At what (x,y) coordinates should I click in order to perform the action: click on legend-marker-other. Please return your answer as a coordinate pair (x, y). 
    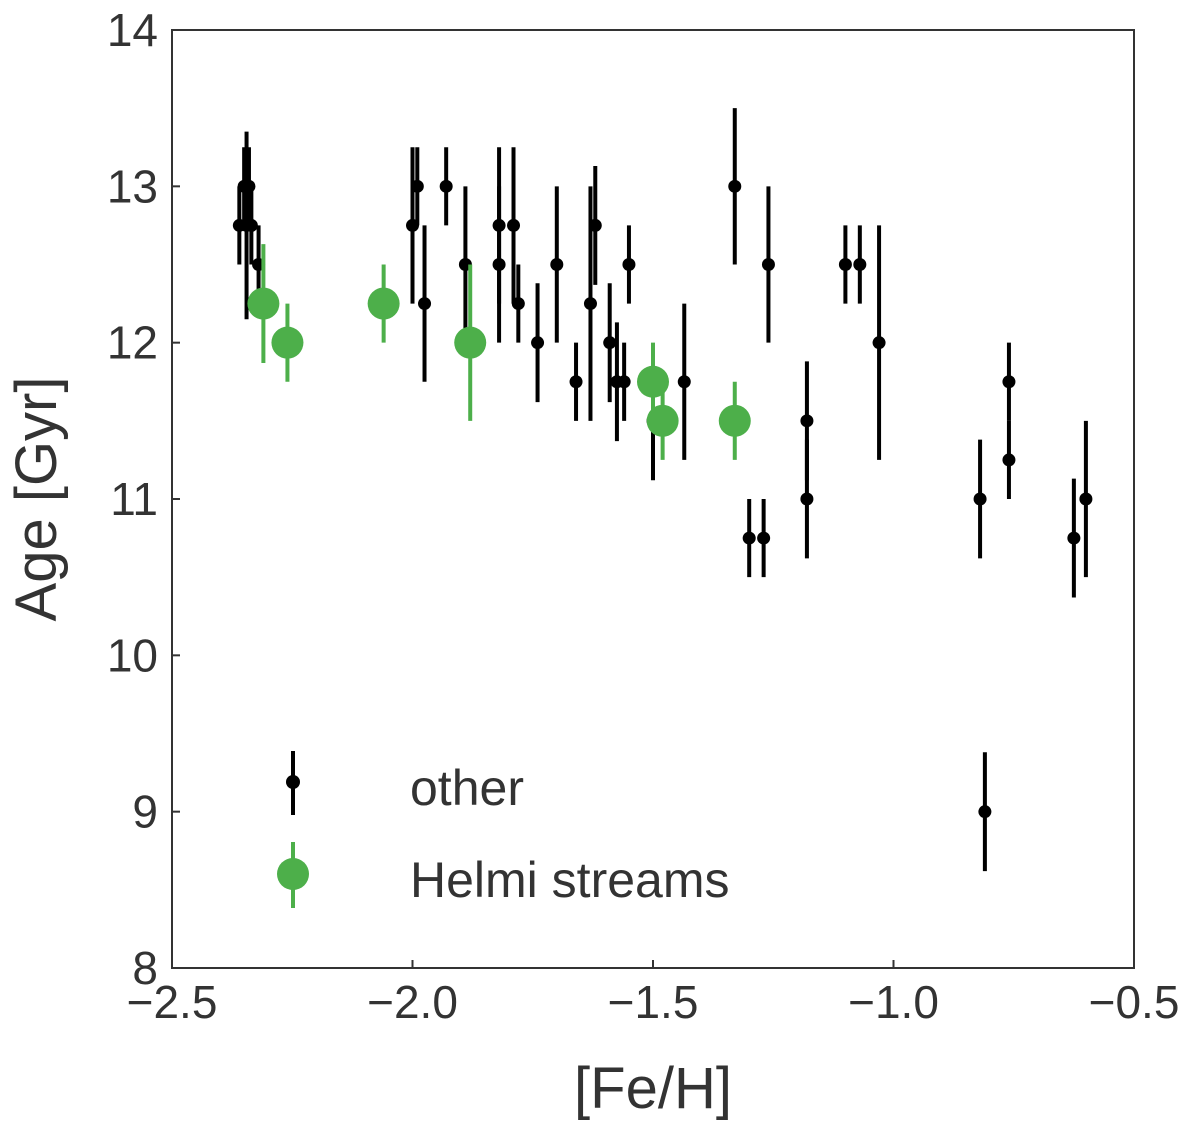
    Looking at the image, I should click on (293, 782).